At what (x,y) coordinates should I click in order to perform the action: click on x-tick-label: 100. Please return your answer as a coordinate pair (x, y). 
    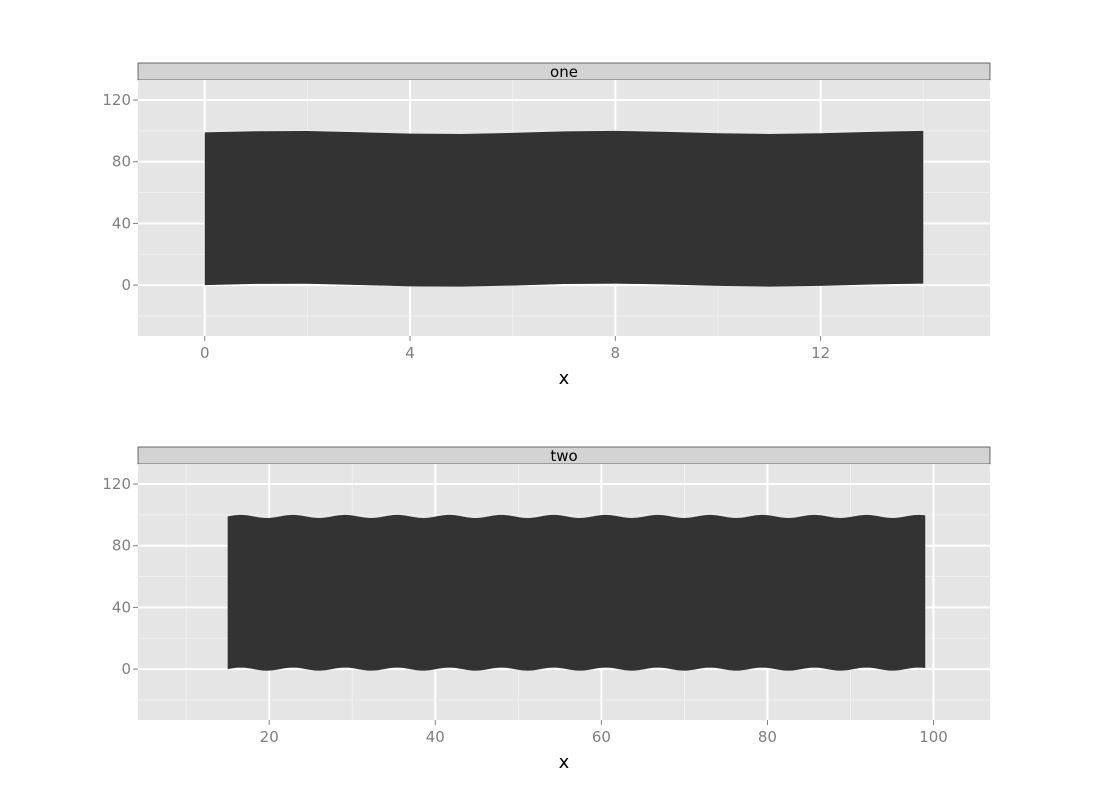
    Looking at the image, I should click on (933, 737).